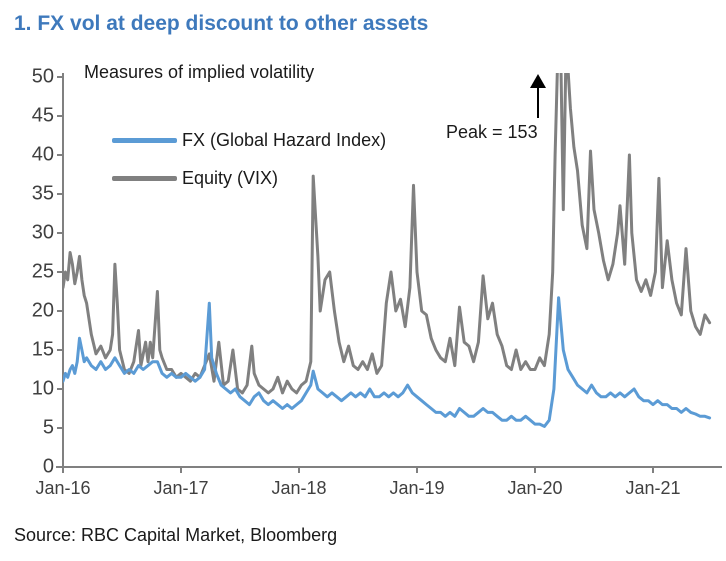  What do you see at coordinates (538, 81) in the screenshot?
I see `arrow-head` at bounding box center [538, 81].